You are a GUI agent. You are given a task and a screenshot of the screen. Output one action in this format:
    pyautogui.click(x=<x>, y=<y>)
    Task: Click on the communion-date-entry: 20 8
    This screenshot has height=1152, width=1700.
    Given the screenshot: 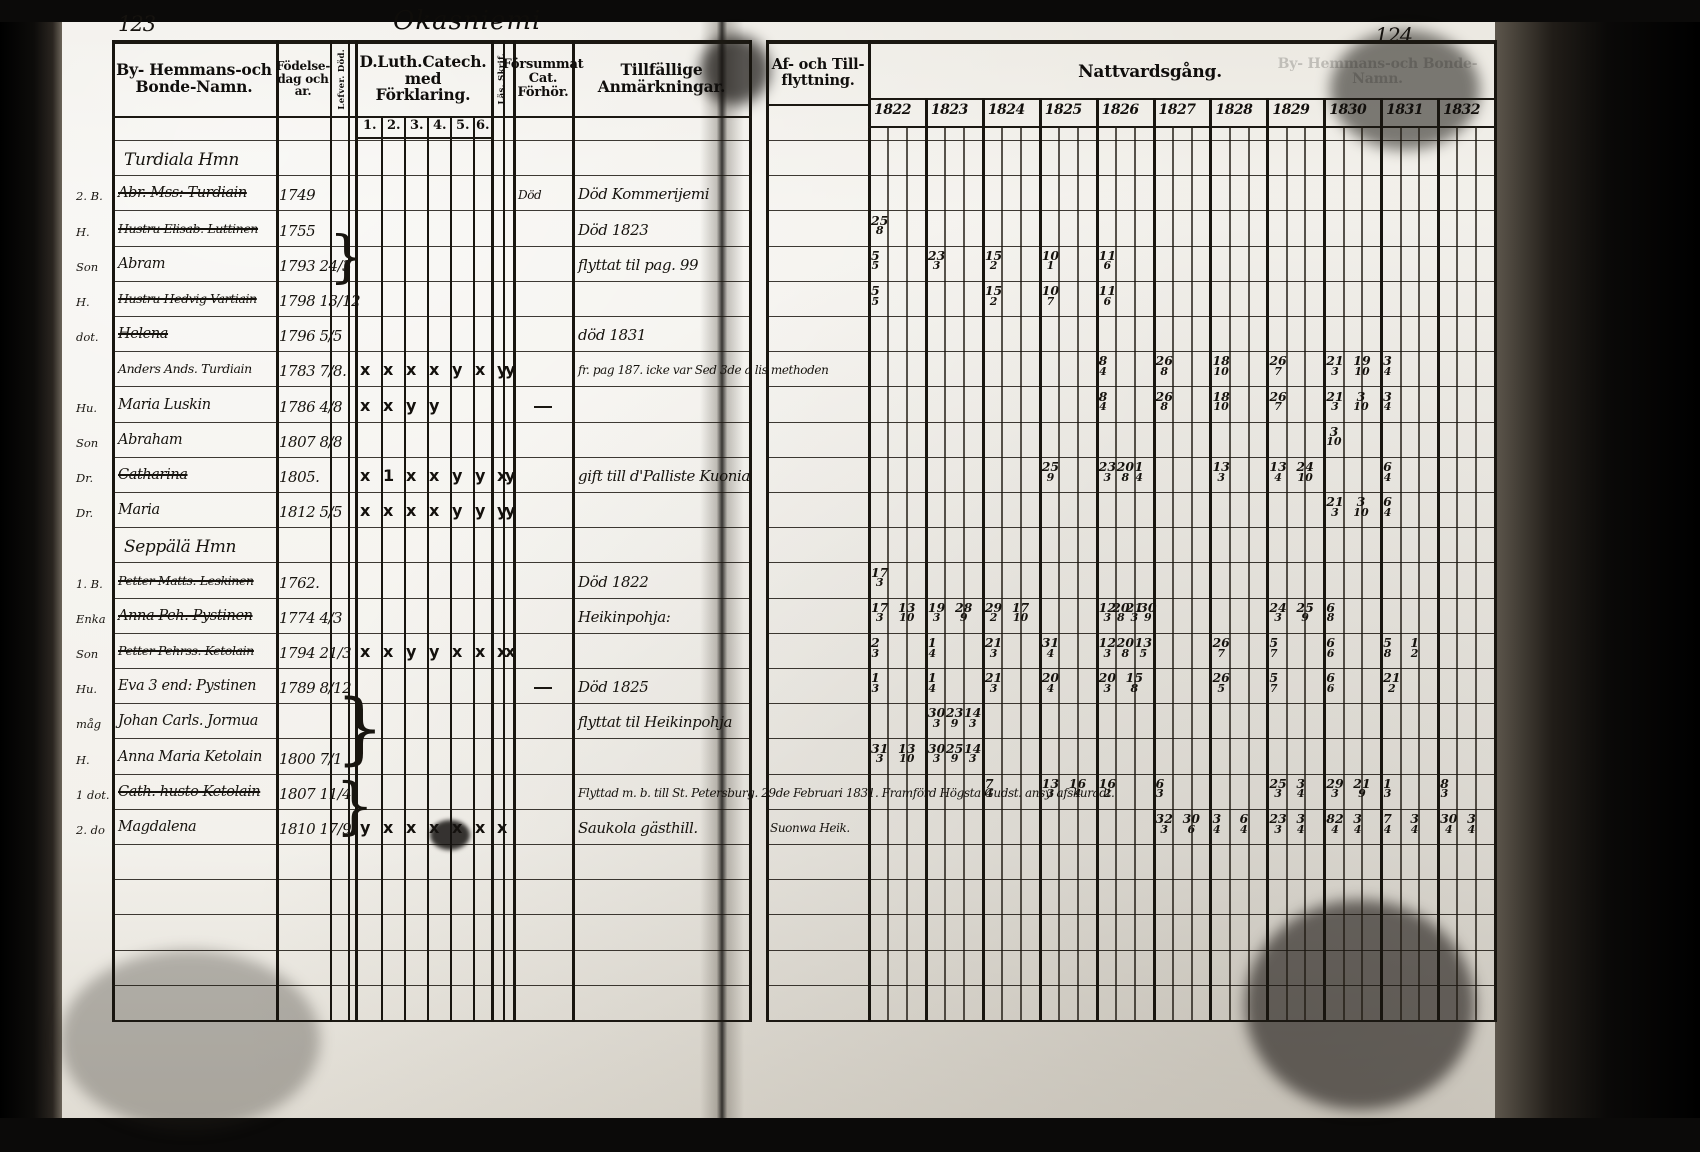 What is the action you would take?
    pyautogui.click(x=1125, y=471)
    